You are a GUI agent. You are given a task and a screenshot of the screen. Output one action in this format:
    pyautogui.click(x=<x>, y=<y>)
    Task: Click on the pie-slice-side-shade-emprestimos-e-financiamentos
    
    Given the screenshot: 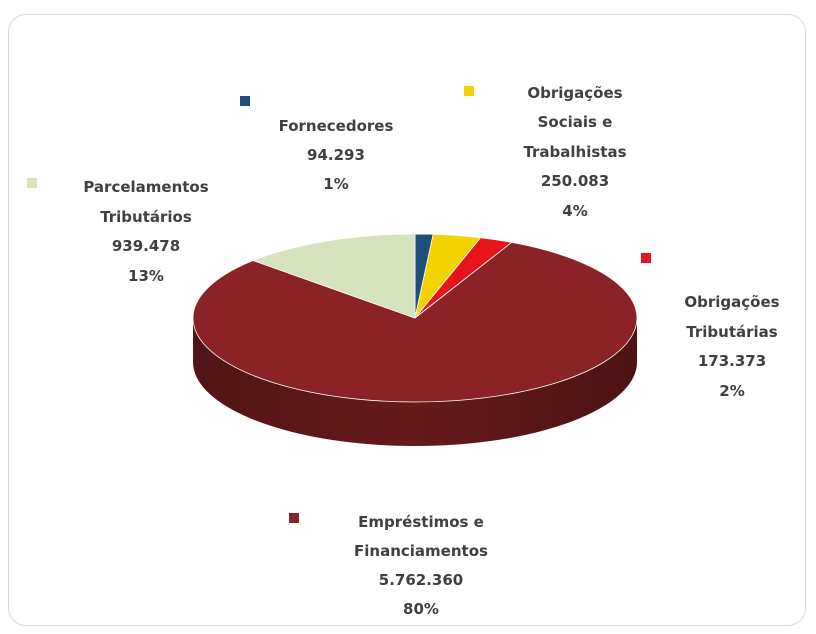 What is the action you would take?
    pyautogui.click(x=415, y=382)
    